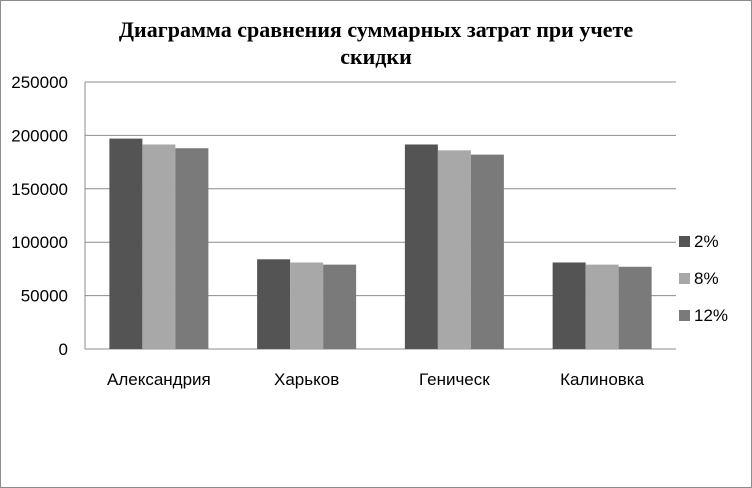 This screenshot has width=752, height=488. I want to click on y-tick-label: 200000, so click(39, 135).